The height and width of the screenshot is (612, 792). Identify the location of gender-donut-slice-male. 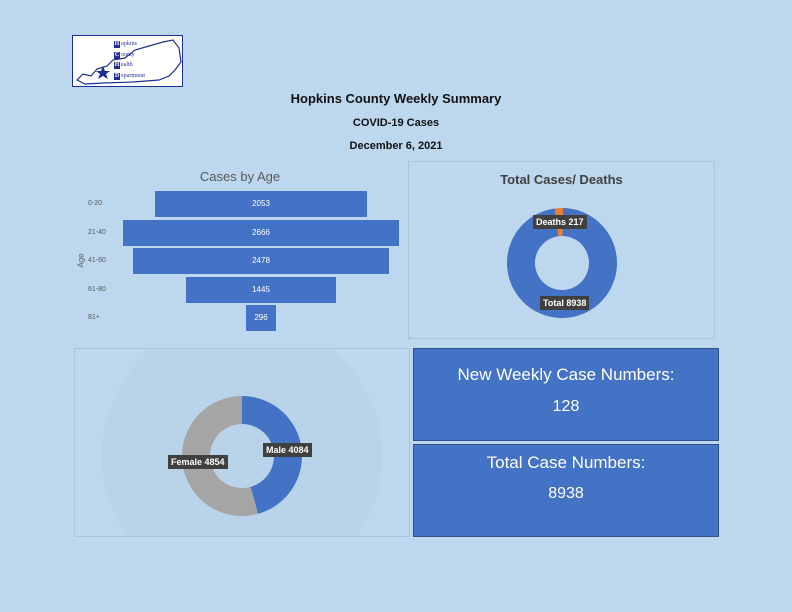
(272, 455).